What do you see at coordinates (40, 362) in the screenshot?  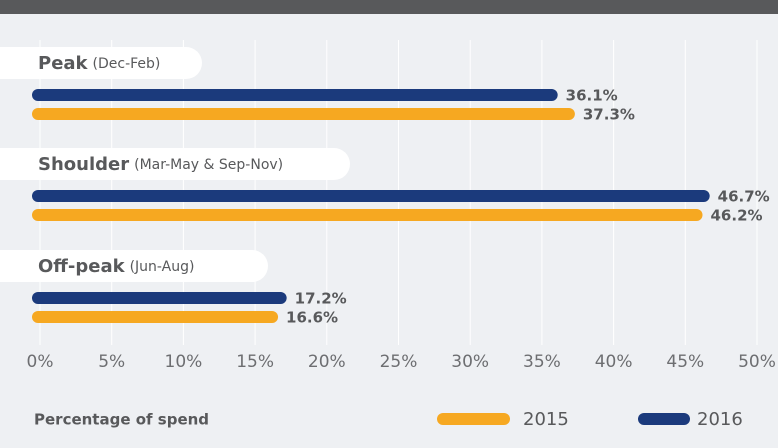 I see `x-tick-label: 0%` at bounding box center [40, 362].